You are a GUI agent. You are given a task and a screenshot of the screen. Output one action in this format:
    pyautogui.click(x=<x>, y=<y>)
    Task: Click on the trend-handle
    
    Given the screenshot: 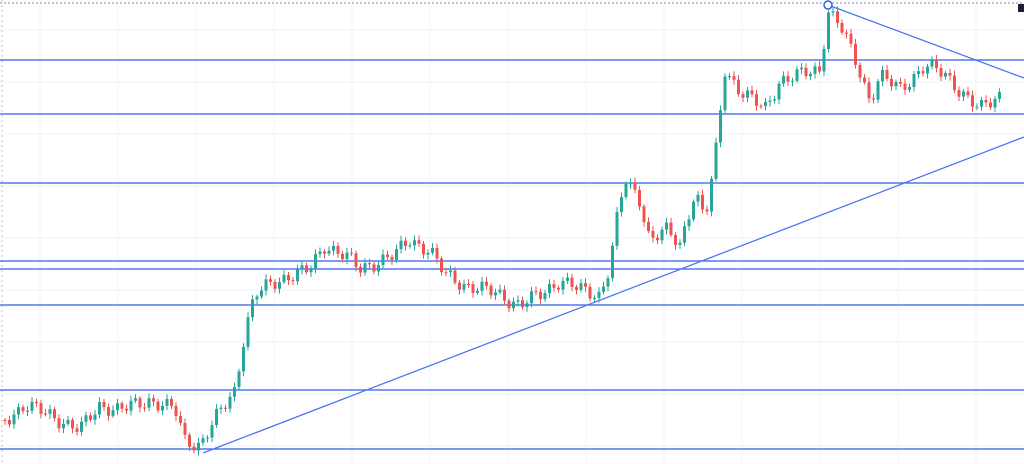 What is the action you would take?
    pyautogui.click(x=828, y=5)
    